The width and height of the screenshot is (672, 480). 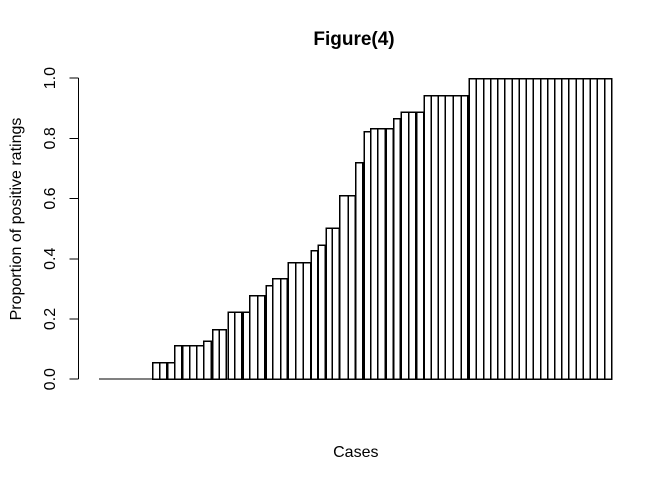 I want to click on svg-text: 0.2, so click(x=50, y=319).